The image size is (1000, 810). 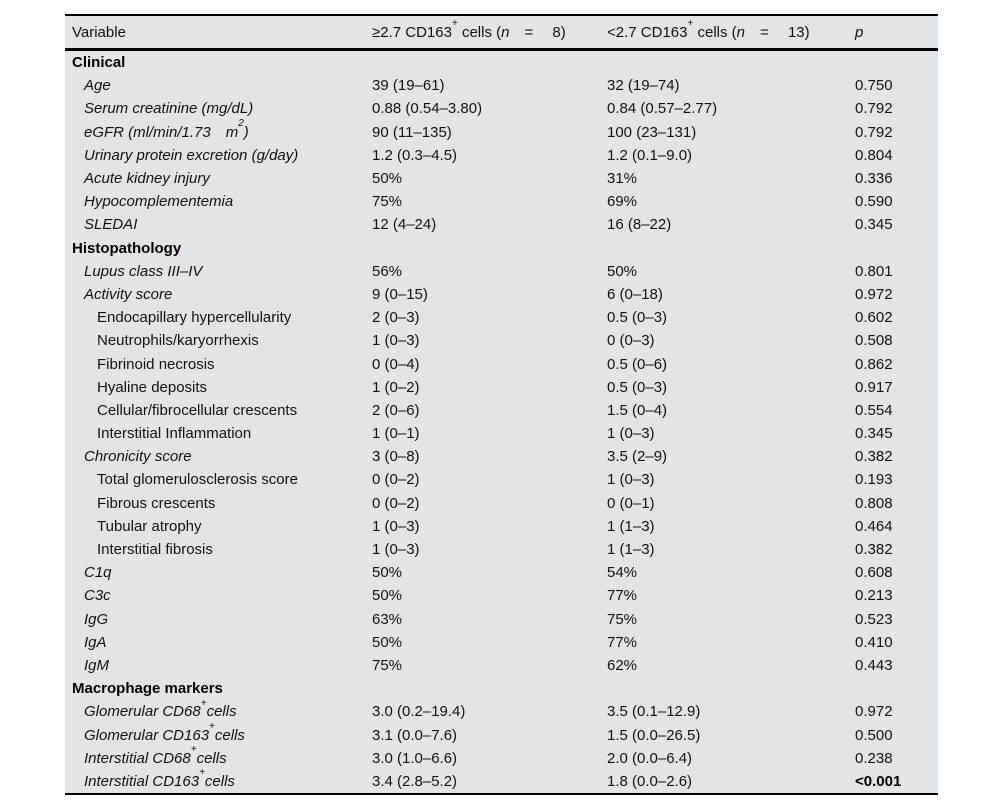 What do you see at coordinates (874, 573) in the screenshot?
I see `p-value-cell: 0.608` at bounding box center [874, 573].